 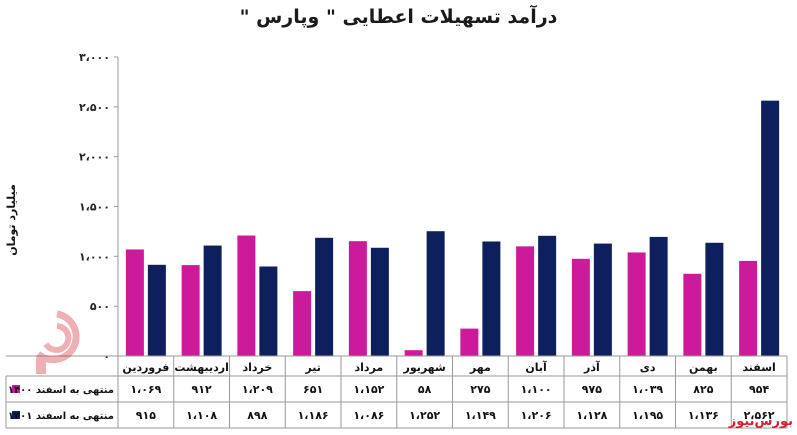 What do you see at coordinates (648, 367) in the screenshot?
I see `category-label: دی` at bounding box center [648, 367].